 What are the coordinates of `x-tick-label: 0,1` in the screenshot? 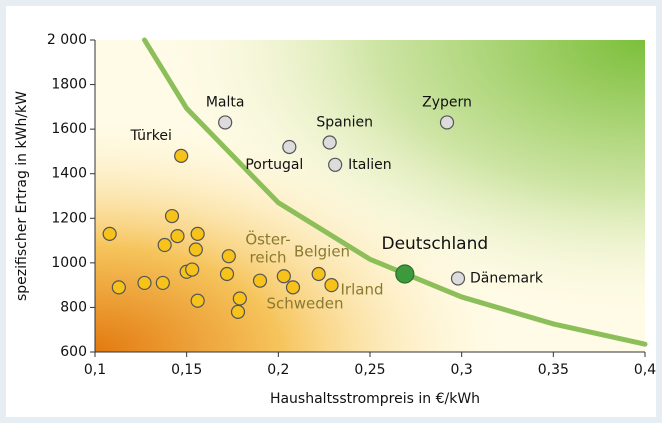 It's located at (95, 370).